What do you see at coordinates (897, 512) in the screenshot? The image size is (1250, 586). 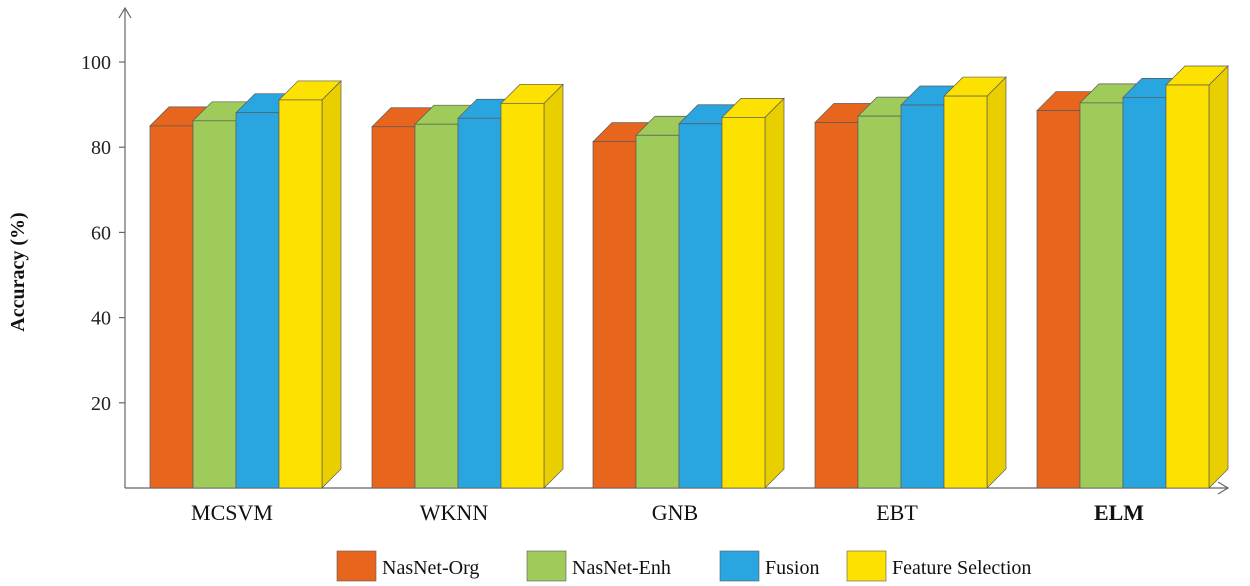 I see `x-tick-label: EBT` at bounding box center [897, 512].